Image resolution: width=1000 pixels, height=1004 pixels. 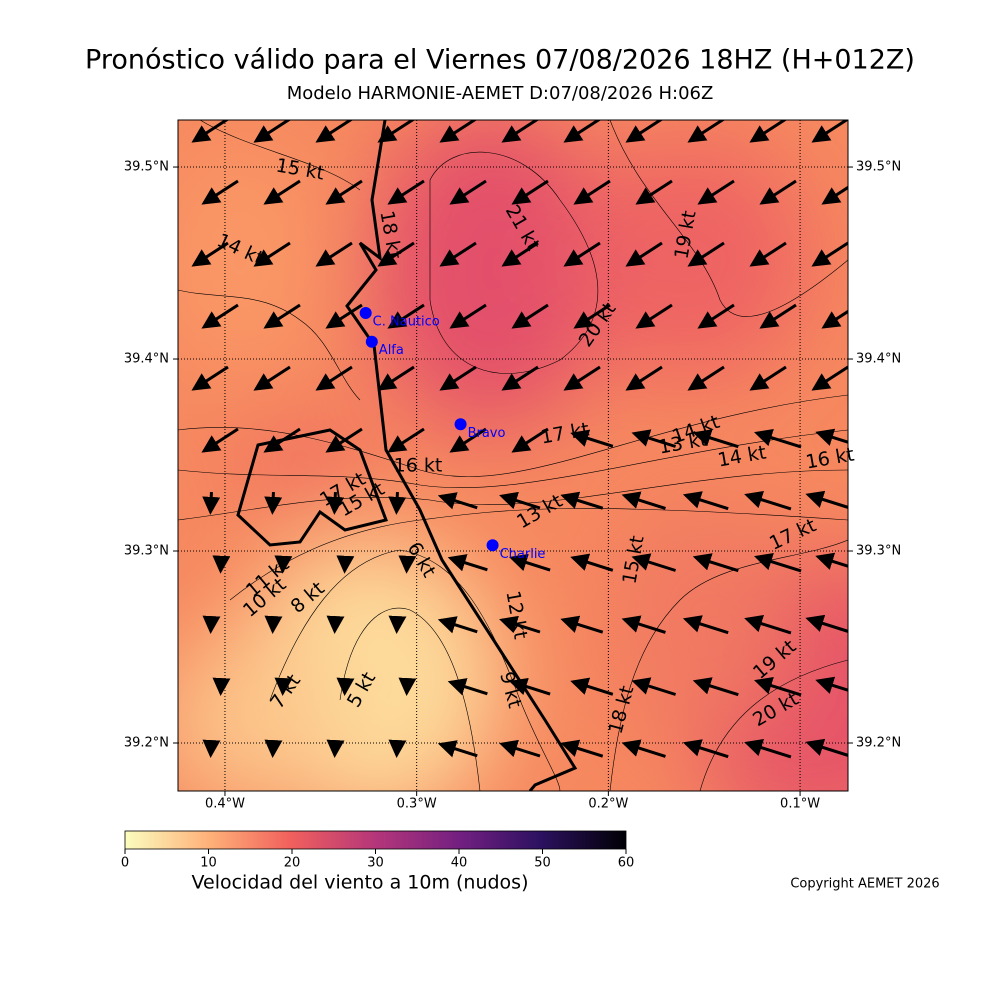 I want to click on station-label: Bravo, so click(x=487, y=433).